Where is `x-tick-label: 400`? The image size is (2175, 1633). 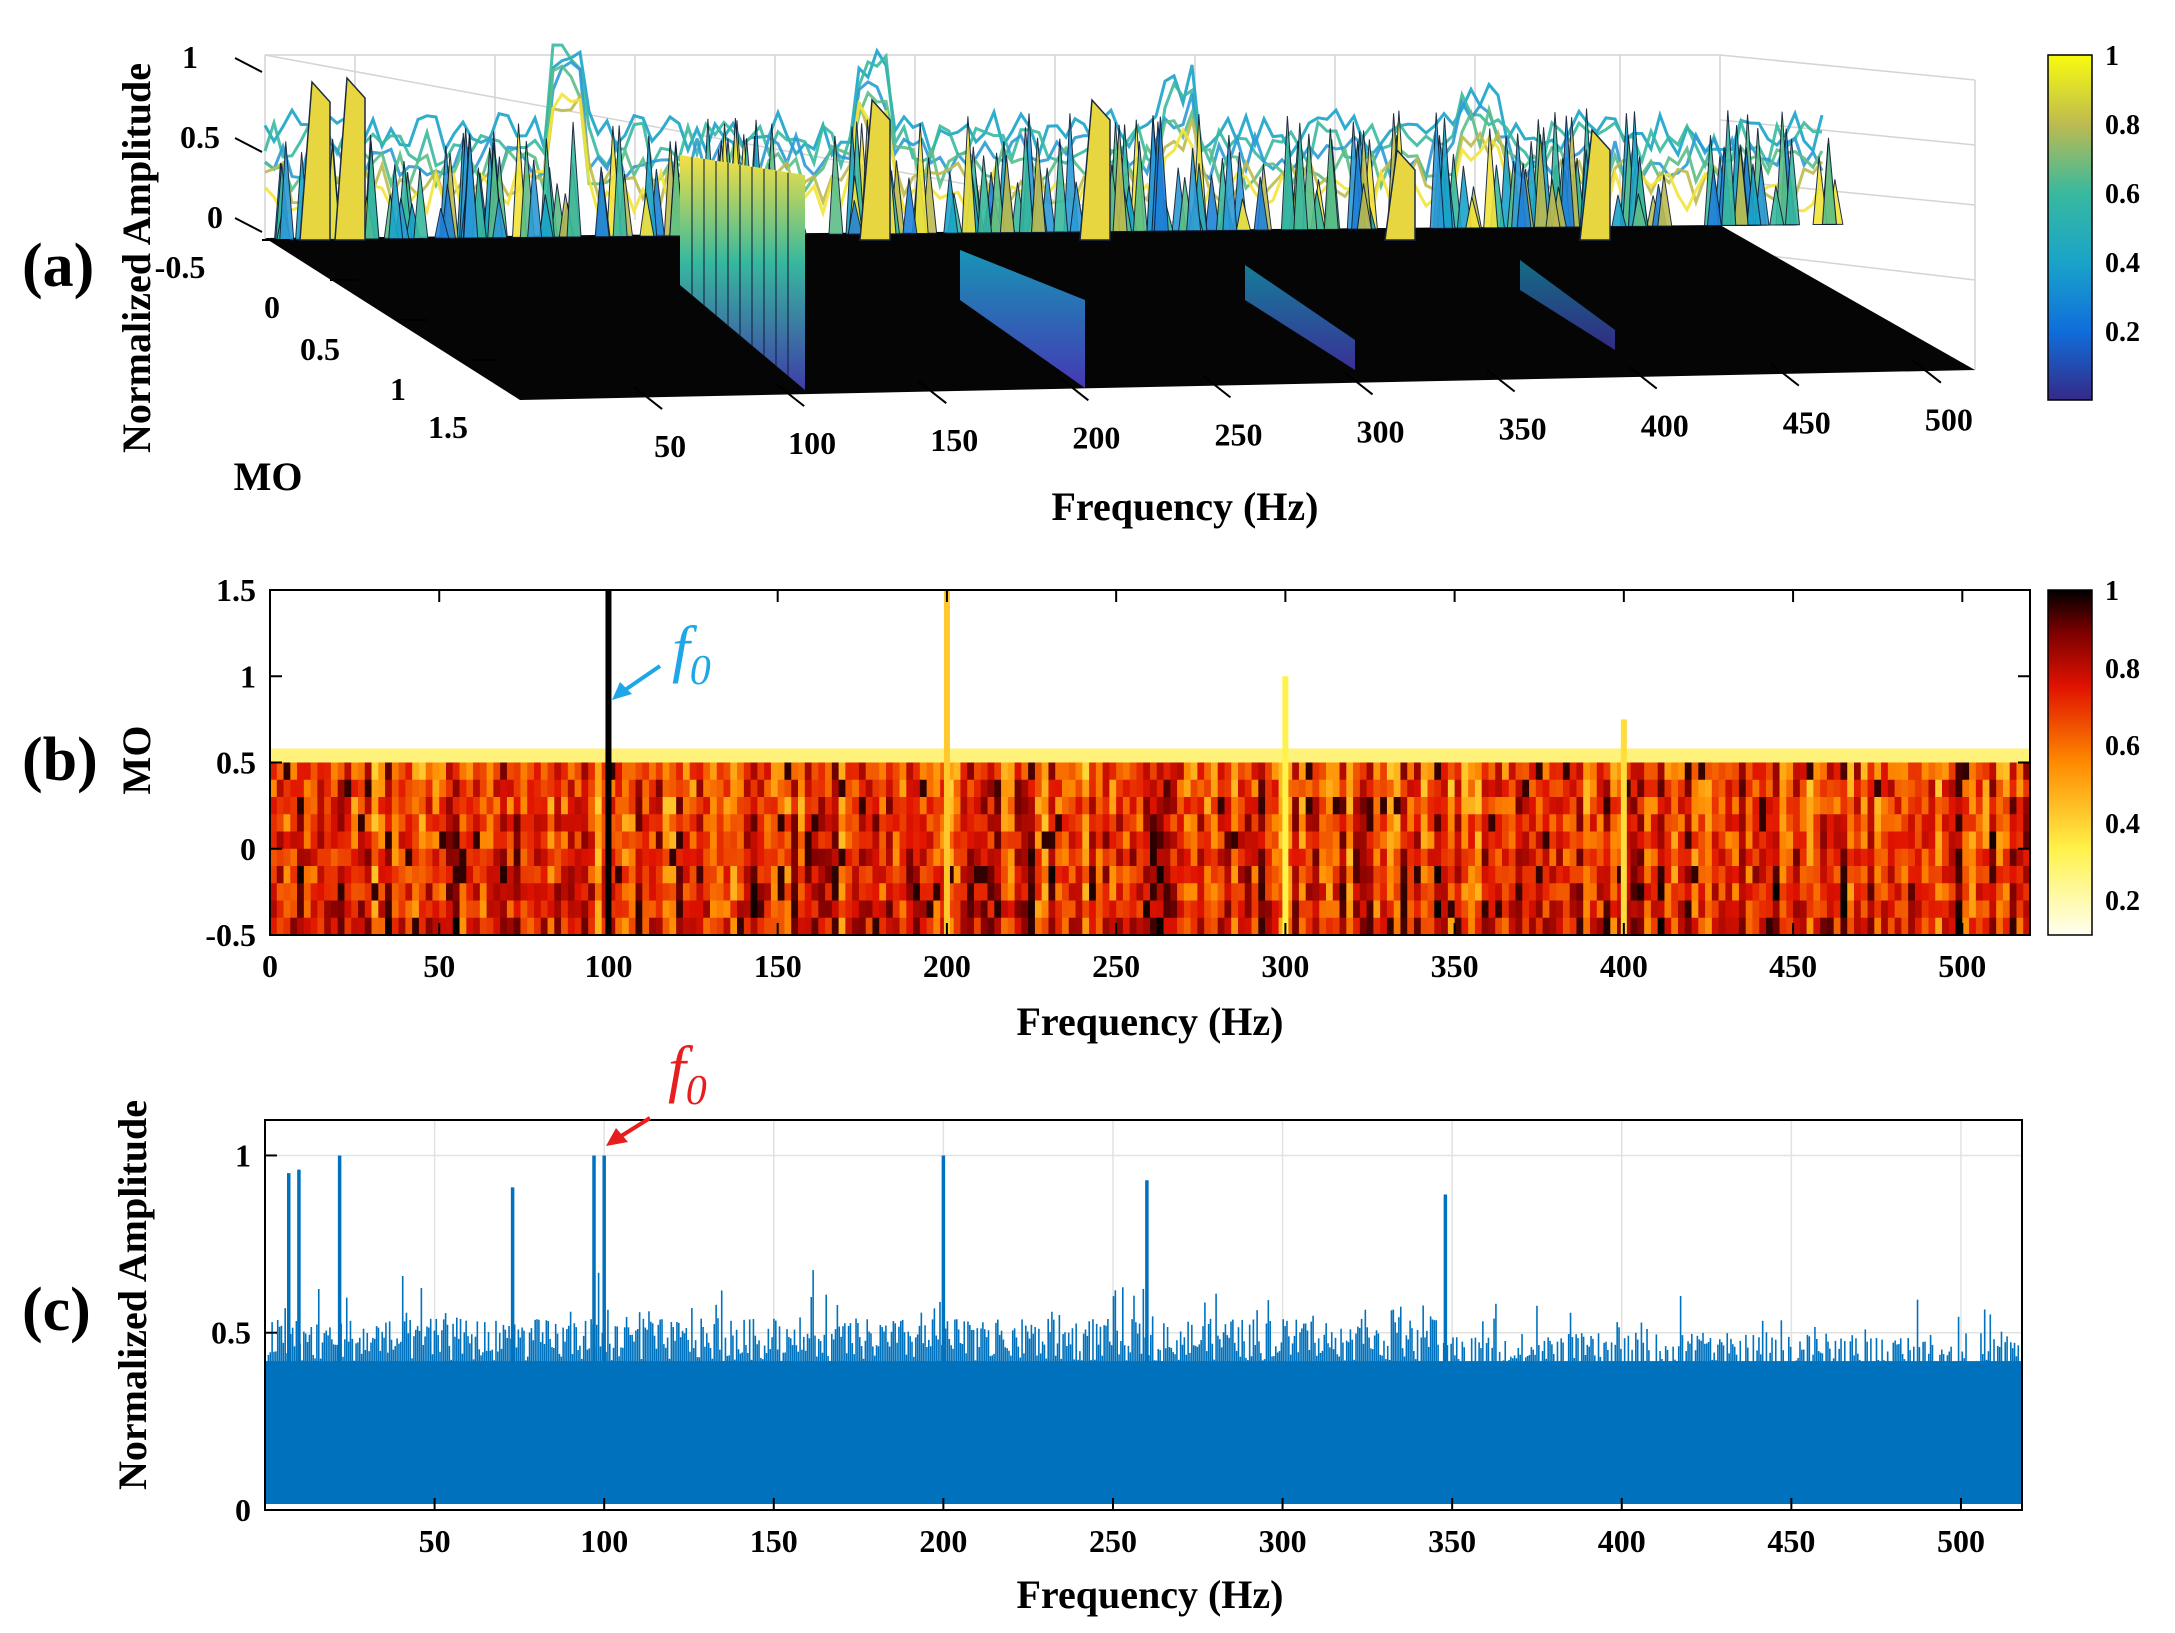
x-tick-label: 400 is located at coordinates (1665, 426).